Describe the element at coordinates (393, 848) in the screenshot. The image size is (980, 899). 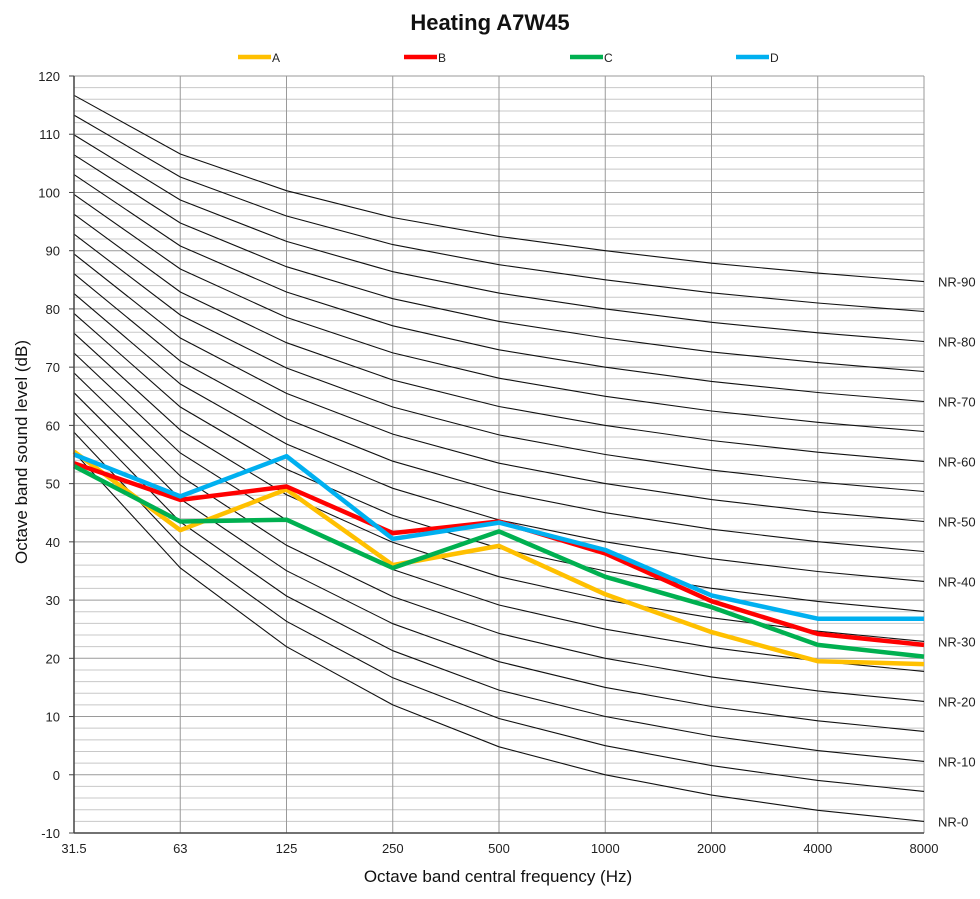
I see `x-tick-label: 250` at that location.